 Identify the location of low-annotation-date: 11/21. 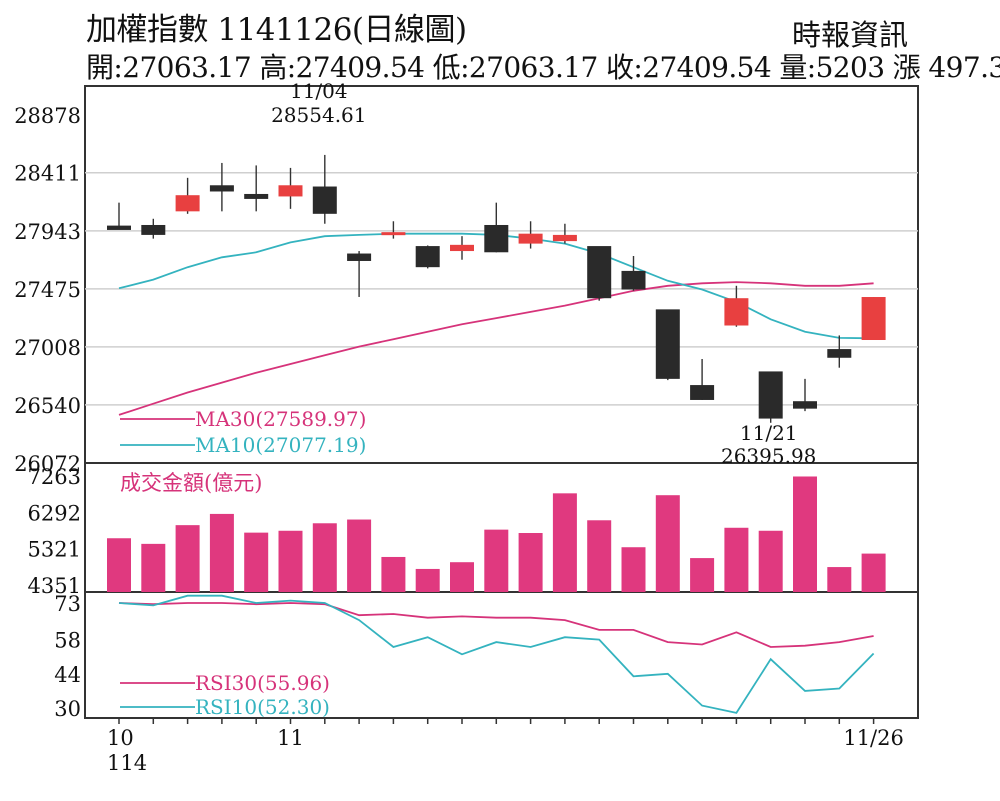
(769, 433).